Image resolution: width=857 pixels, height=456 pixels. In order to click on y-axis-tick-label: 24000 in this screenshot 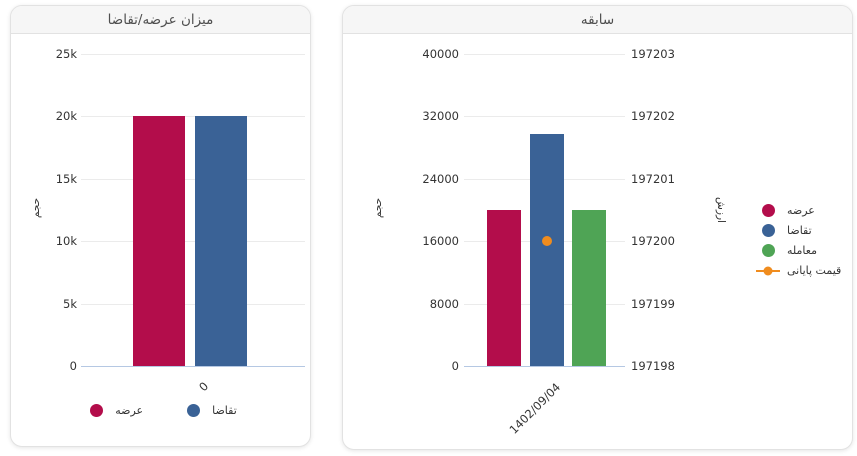, I will do `click(440, 178)`.